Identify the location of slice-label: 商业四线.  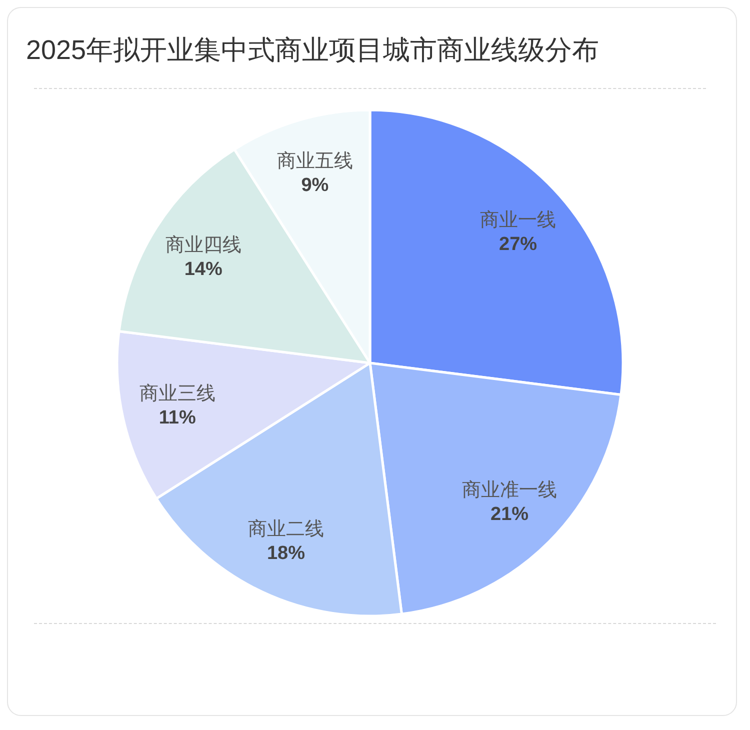
(203, 245).